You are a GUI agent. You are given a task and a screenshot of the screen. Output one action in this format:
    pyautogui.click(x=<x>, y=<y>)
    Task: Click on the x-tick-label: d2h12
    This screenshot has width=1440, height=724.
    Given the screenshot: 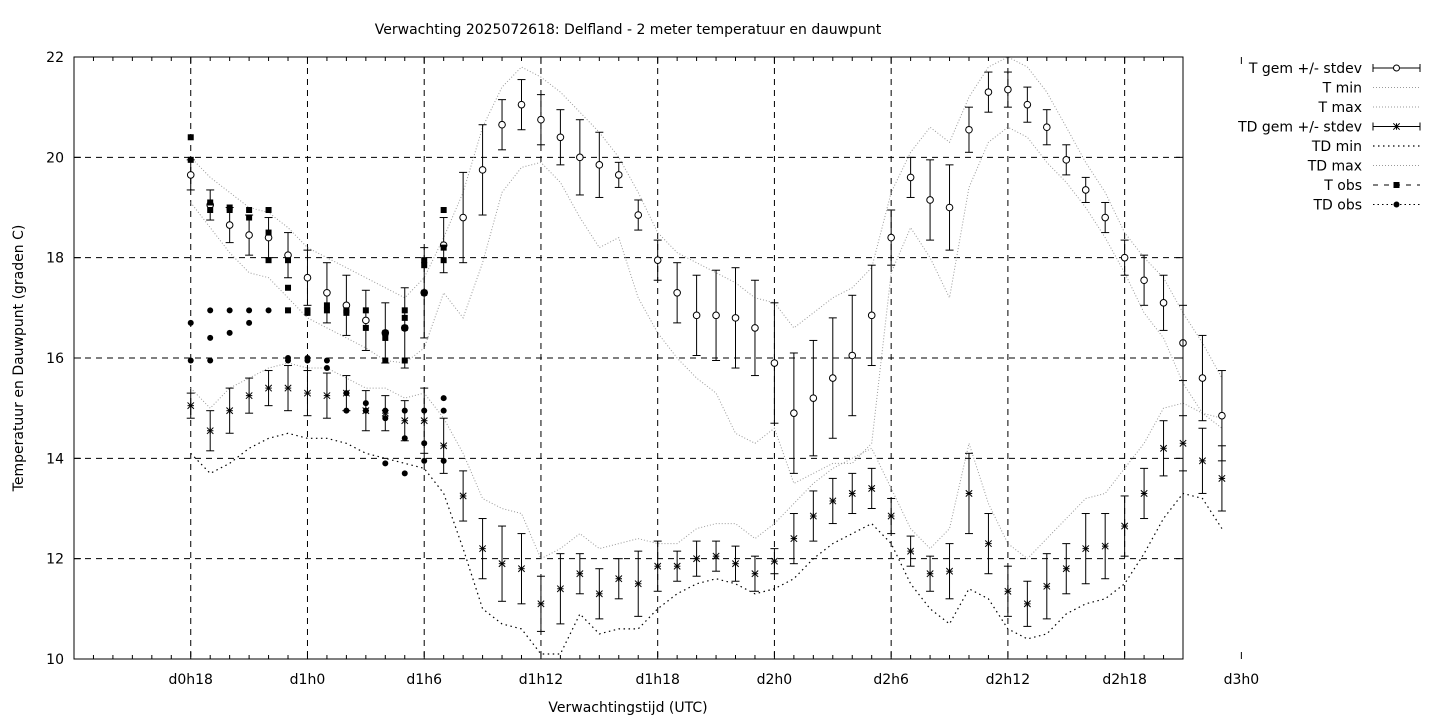 What is the action you would take?
    pyautogui.click(x=1008, y=680)
    